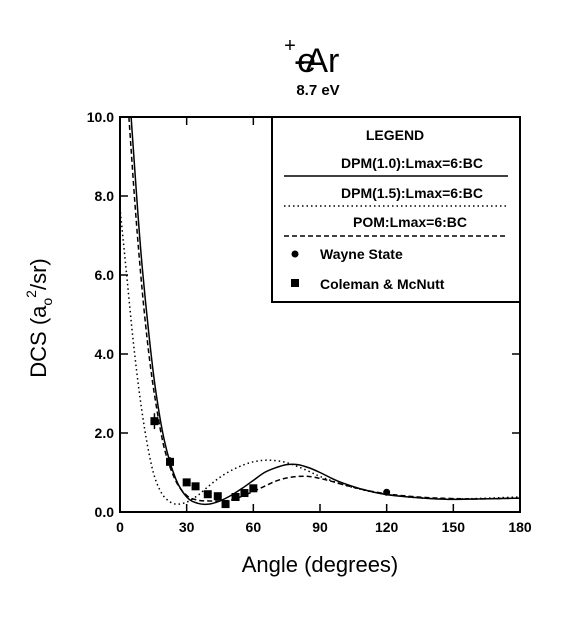 The image size is (571, 638). Describe the element at coordinates (361, 254) in the screenshot. I see `legend-label-wayne-state: Wayne State` at that location.